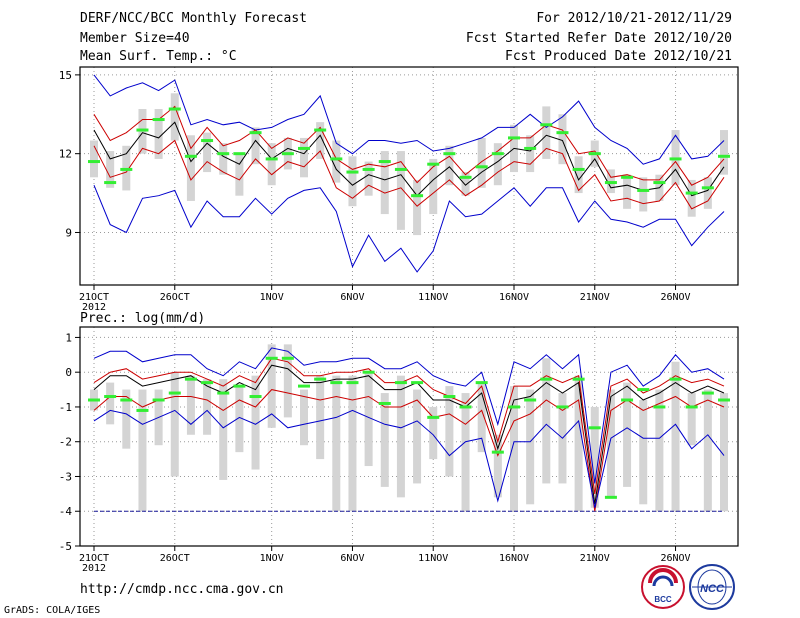  What do you see at coordinates (175, 297) in the screenshot?
I see `temp-xtick-label: 26OCT` at bounding box center [175, 297].